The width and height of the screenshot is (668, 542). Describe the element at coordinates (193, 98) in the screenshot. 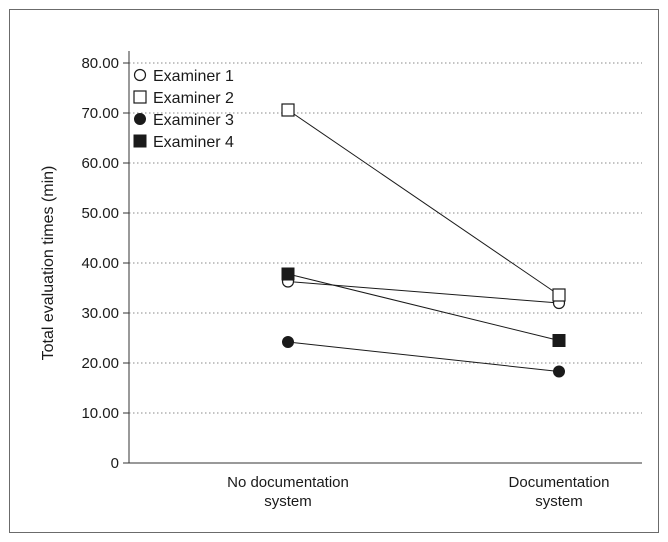

I see `legend-label-2: Examiner 2` at that location.